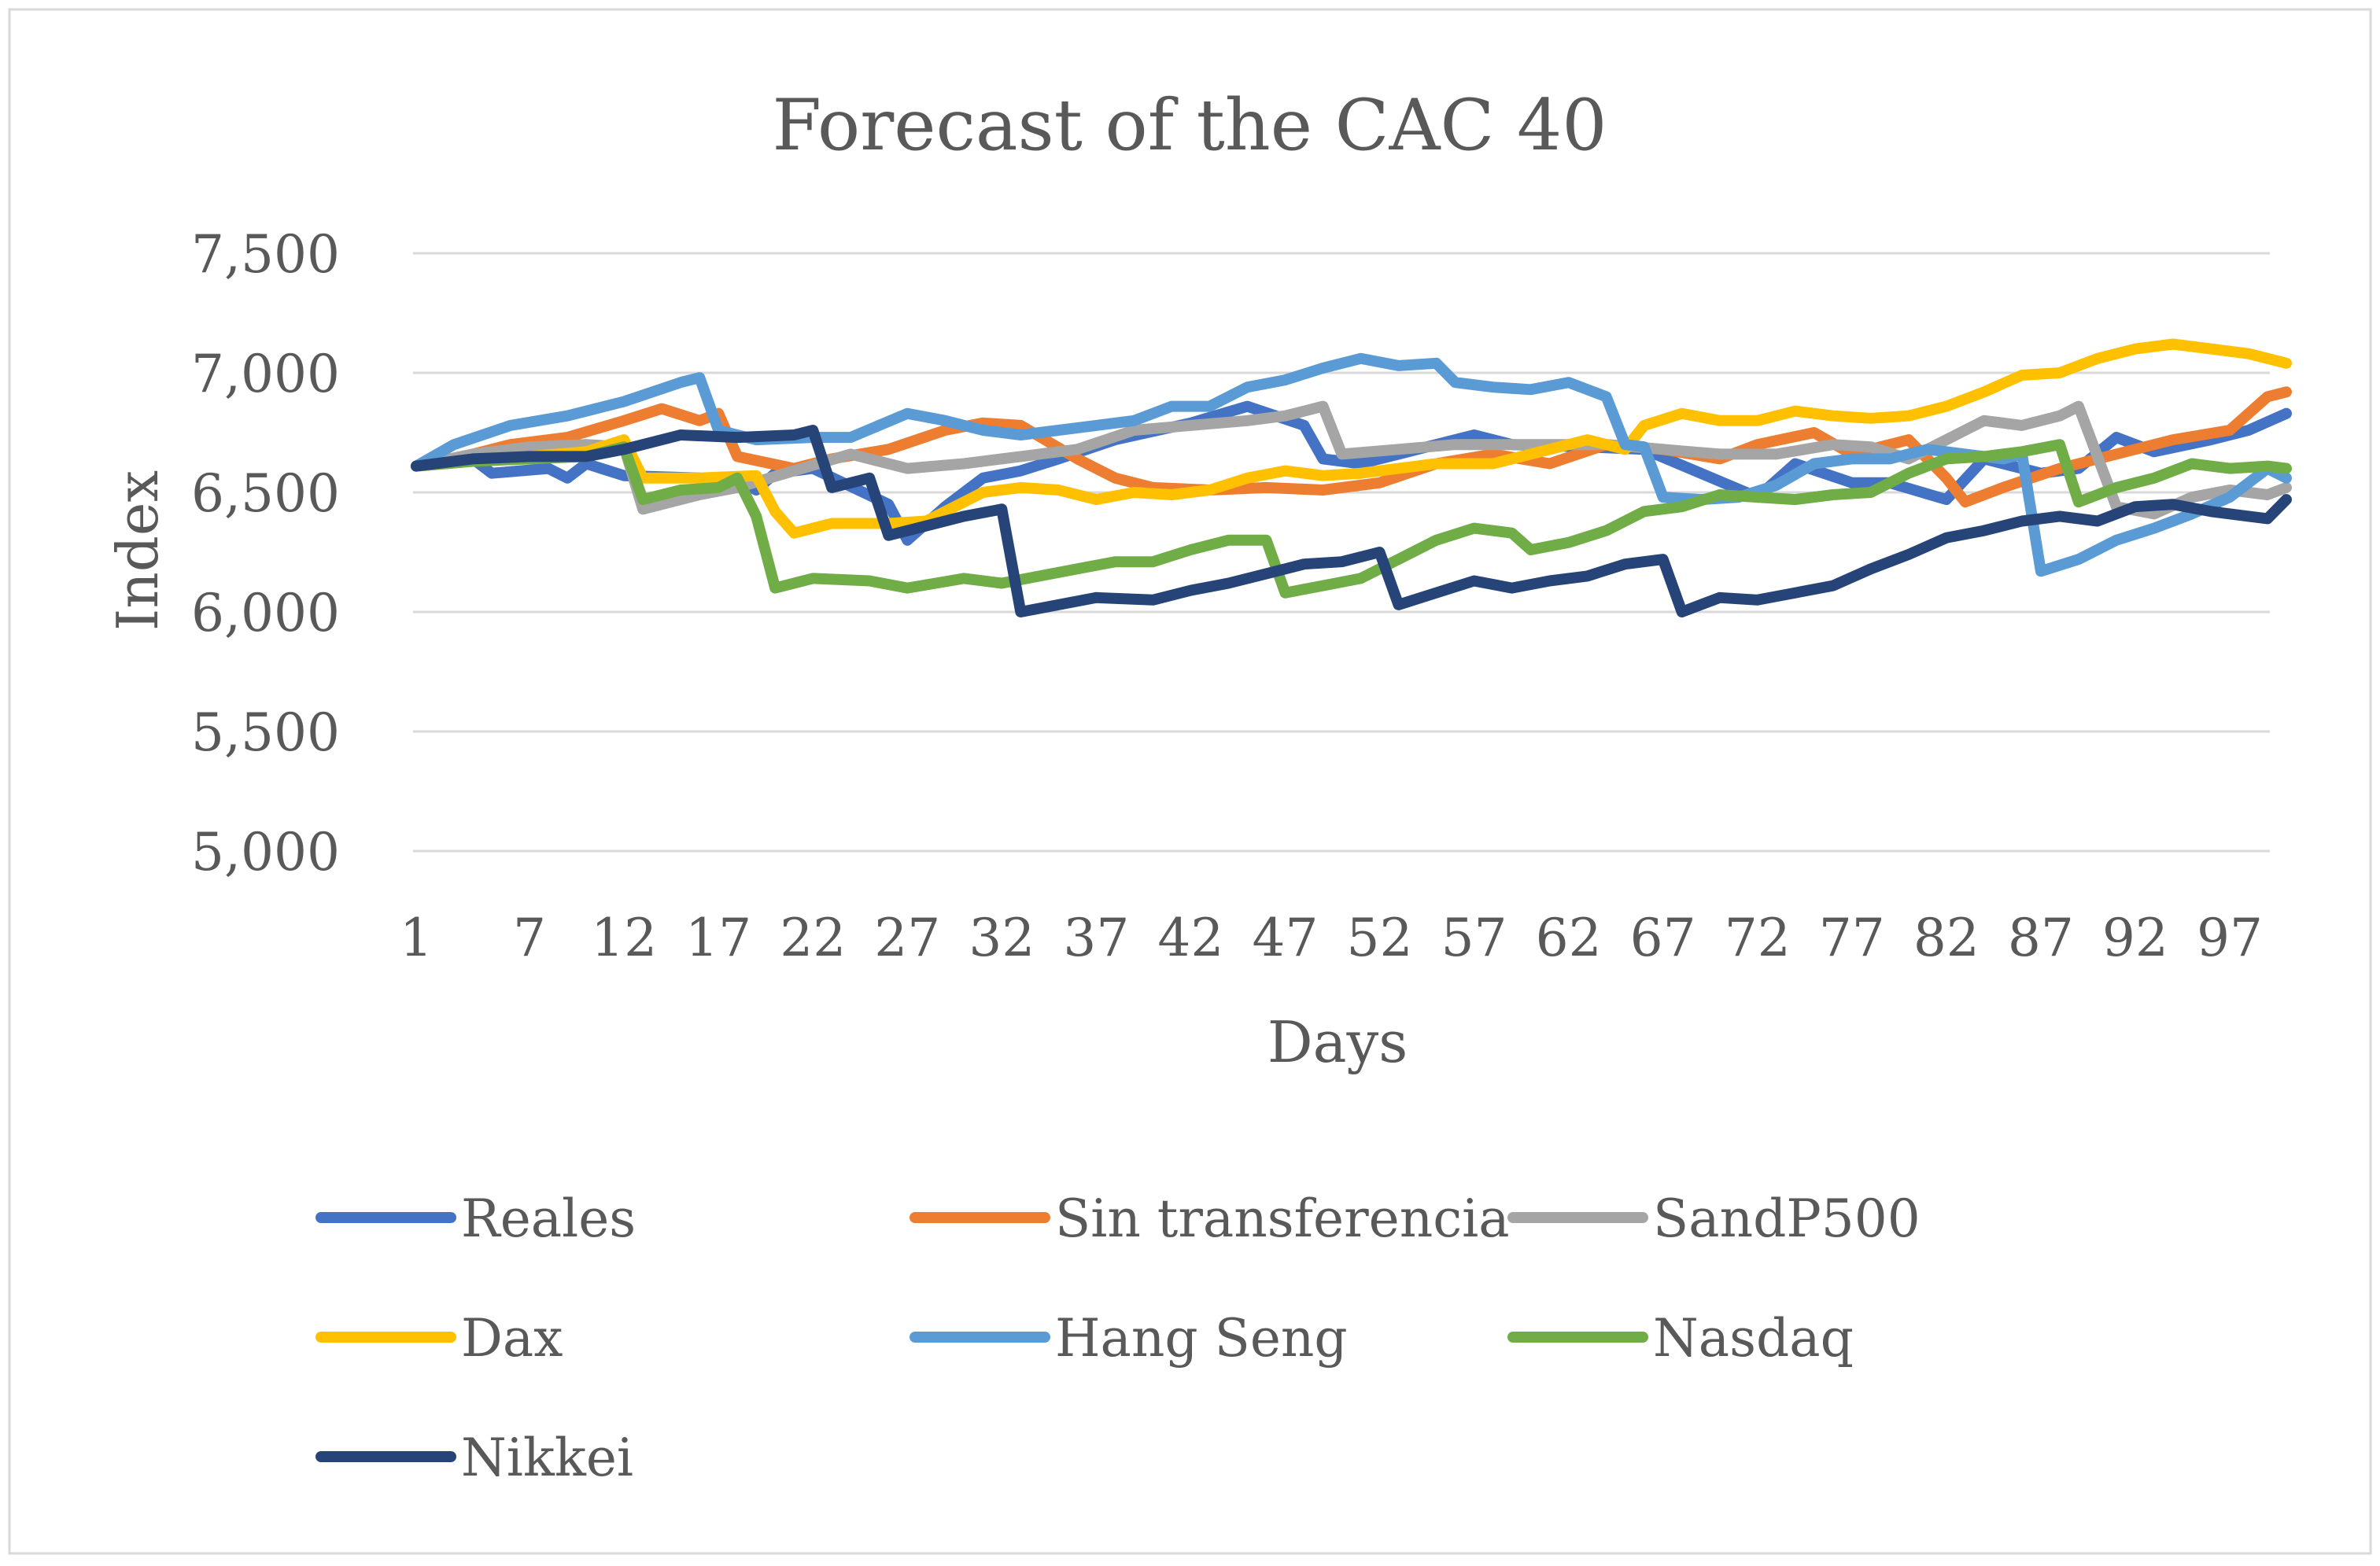 Image resolution: width=2380 pixels, height=1566 pixels. Describe the element at coordinates (718, 938) in the screenshot. I see `x-tick-label: 17` at that location.